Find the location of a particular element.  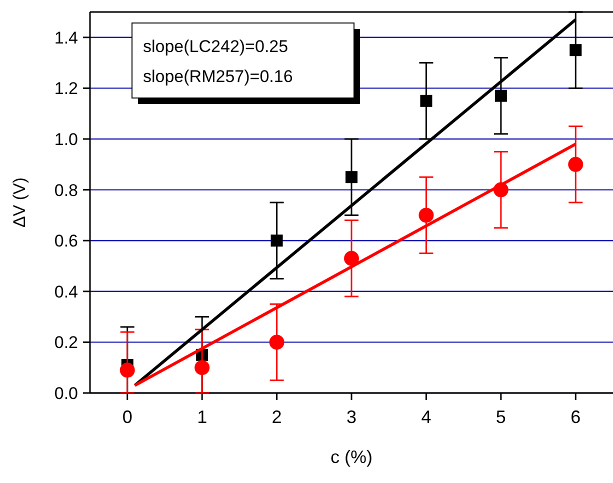

y-tick-label: 0.4 is located at coordinates (66, 292).